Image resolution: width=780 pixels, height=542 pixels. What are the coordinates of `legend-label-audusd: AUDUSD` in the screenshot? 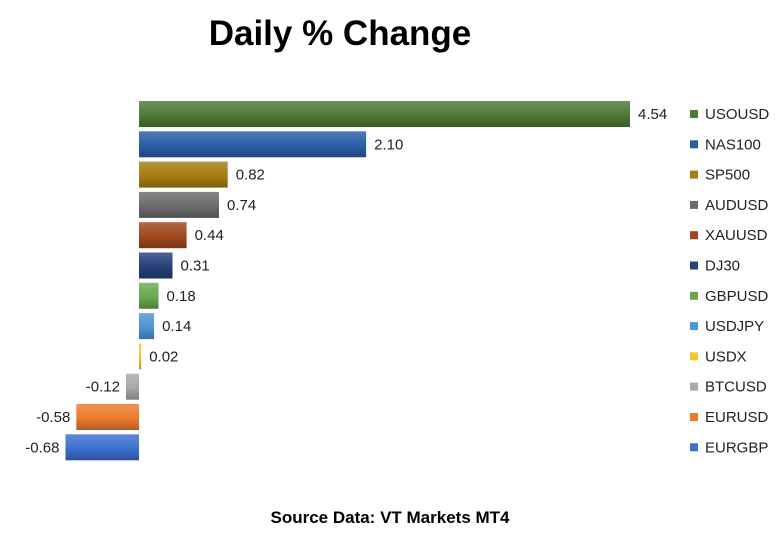 It's located at (737, 205).